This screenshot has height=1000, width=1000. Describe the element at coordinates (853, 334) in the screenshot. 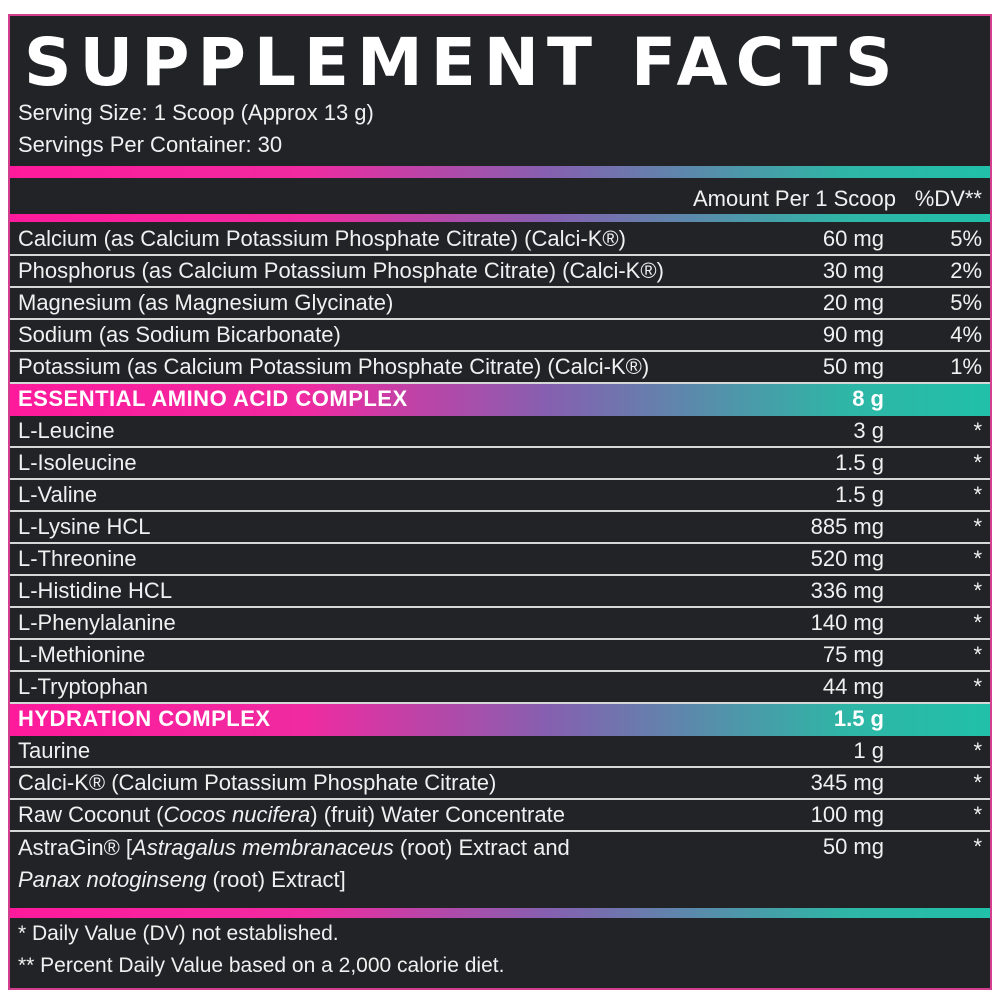

I see `amount-value: 90 mg` at that location.